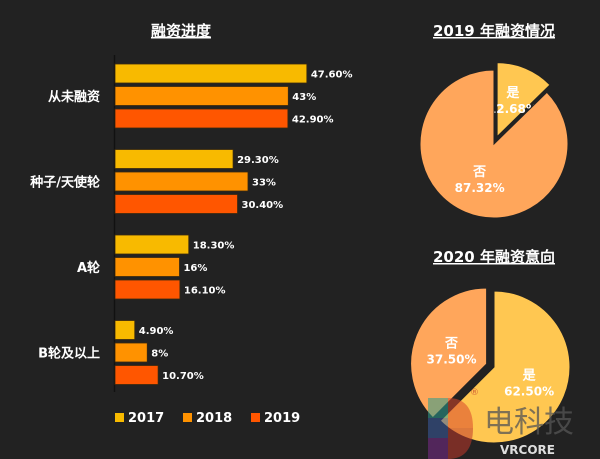 Image resolution: width=600 pixels, height=459 pixels. What do you see at coordinates (258, 160) in the screenshot?
I see `data-label: 29.30%` at bounding box center [258, 160].